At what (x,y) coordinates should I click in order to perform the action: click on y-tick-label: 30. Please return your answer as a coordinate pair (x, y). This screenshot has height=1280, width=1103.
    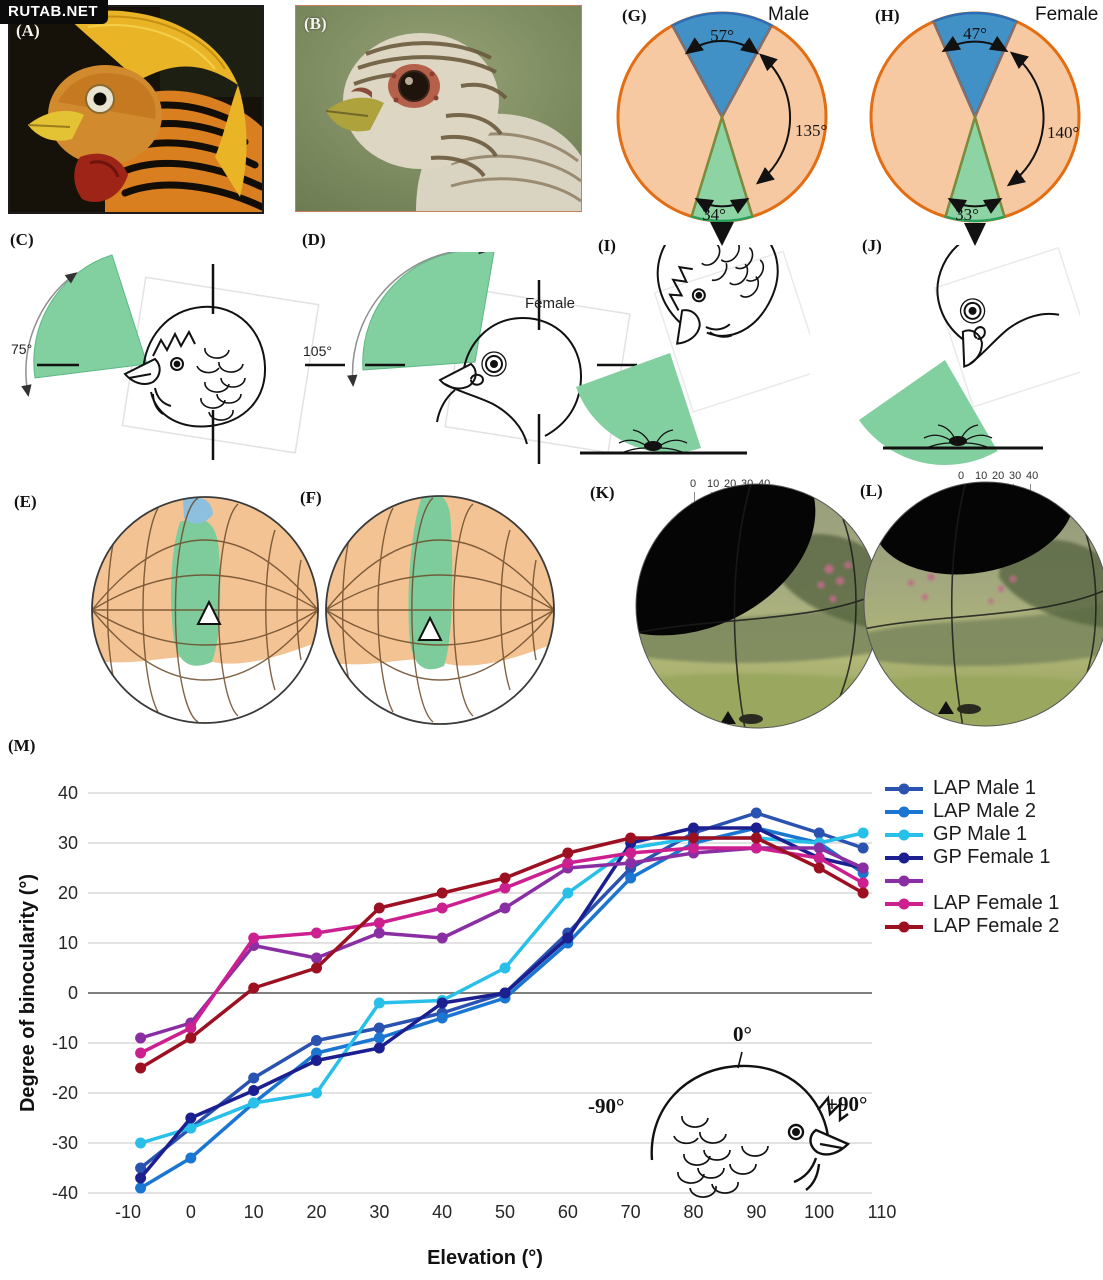
    Looking at the image, I should click on (68, 843).